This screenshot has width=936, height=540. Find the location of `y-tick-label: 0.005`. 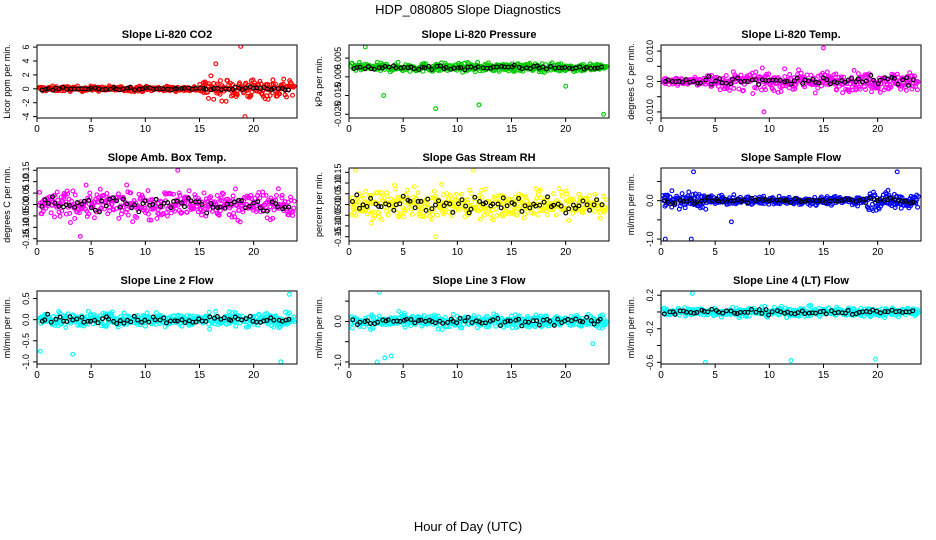

y-tick-label: 0.005 is located at coordinates (338, 58).